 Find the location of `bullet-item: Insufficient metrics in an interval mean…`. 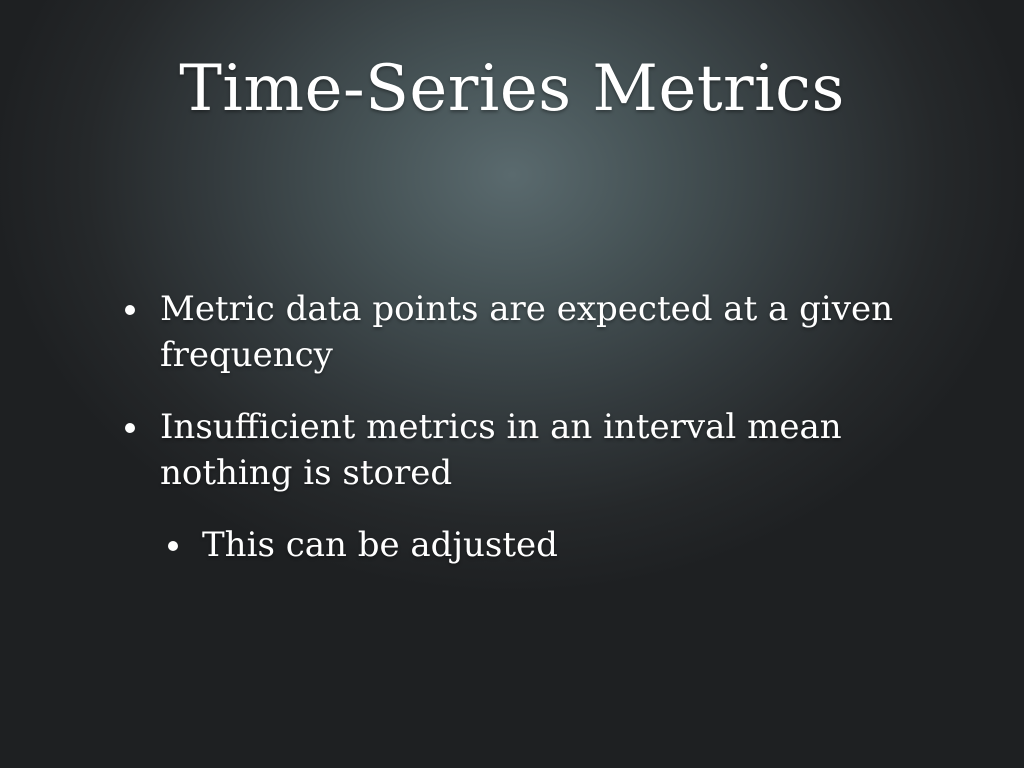

bullet-item: Insufficient metrics in an interval mean… is located at coordinates (512, 450).